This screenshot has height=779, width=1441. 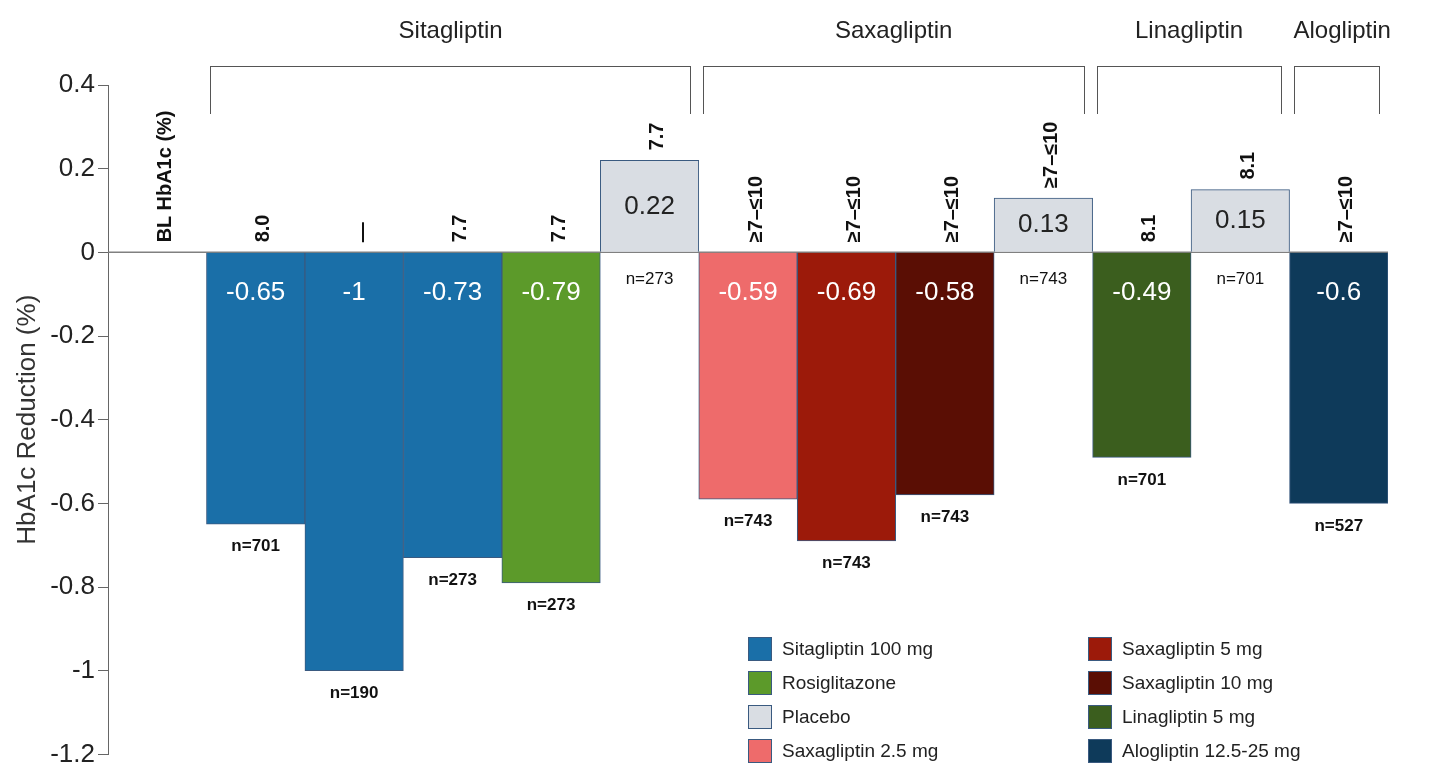 I want to click on data-label: -0.73, so click(x=452, y=290).